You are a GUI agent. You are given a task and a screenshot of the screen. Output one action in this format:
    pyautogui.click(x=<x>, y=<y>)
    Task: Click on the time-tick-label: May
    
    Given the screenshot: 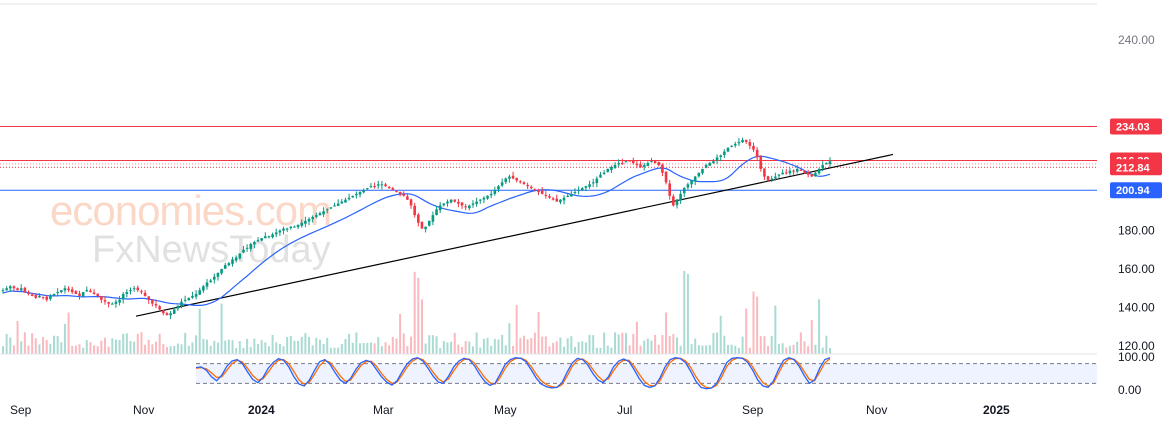 What is the action you would take?
    pyautogui.click(x=505, y=410)
    